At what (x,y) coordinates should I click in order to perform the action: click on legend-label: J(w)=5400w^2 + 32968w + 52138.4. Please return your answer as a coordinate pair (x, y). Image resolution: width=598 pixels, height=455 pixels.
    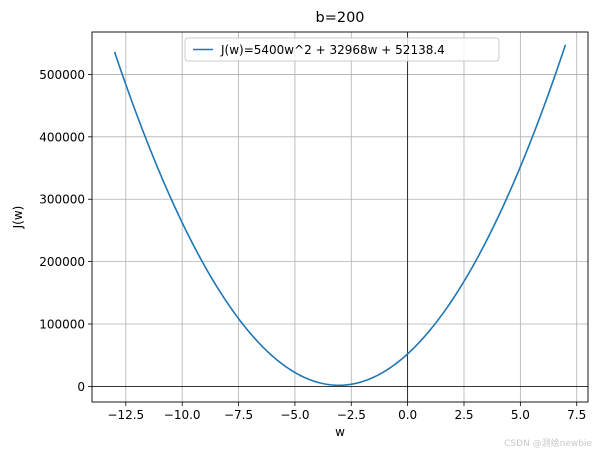
    Looking at the image, I should click on (332, 50).